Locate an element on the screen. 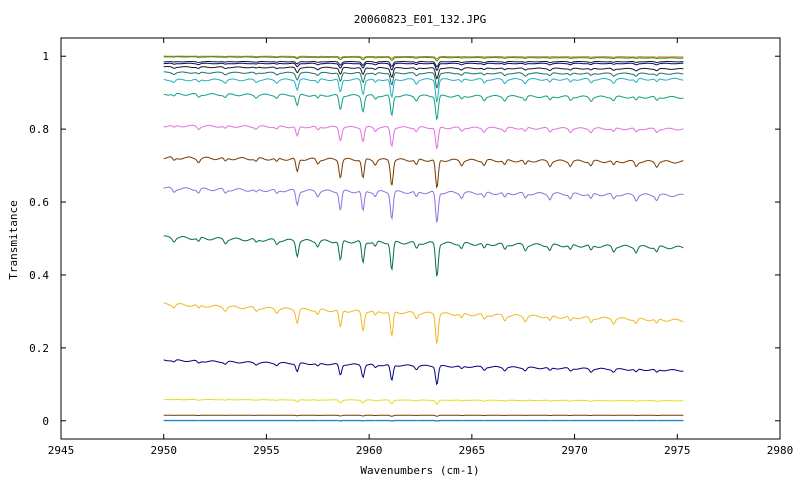 This screenshot has height=480, width=800. x-tick-label: 2960 is located at coordinates (369, 450).